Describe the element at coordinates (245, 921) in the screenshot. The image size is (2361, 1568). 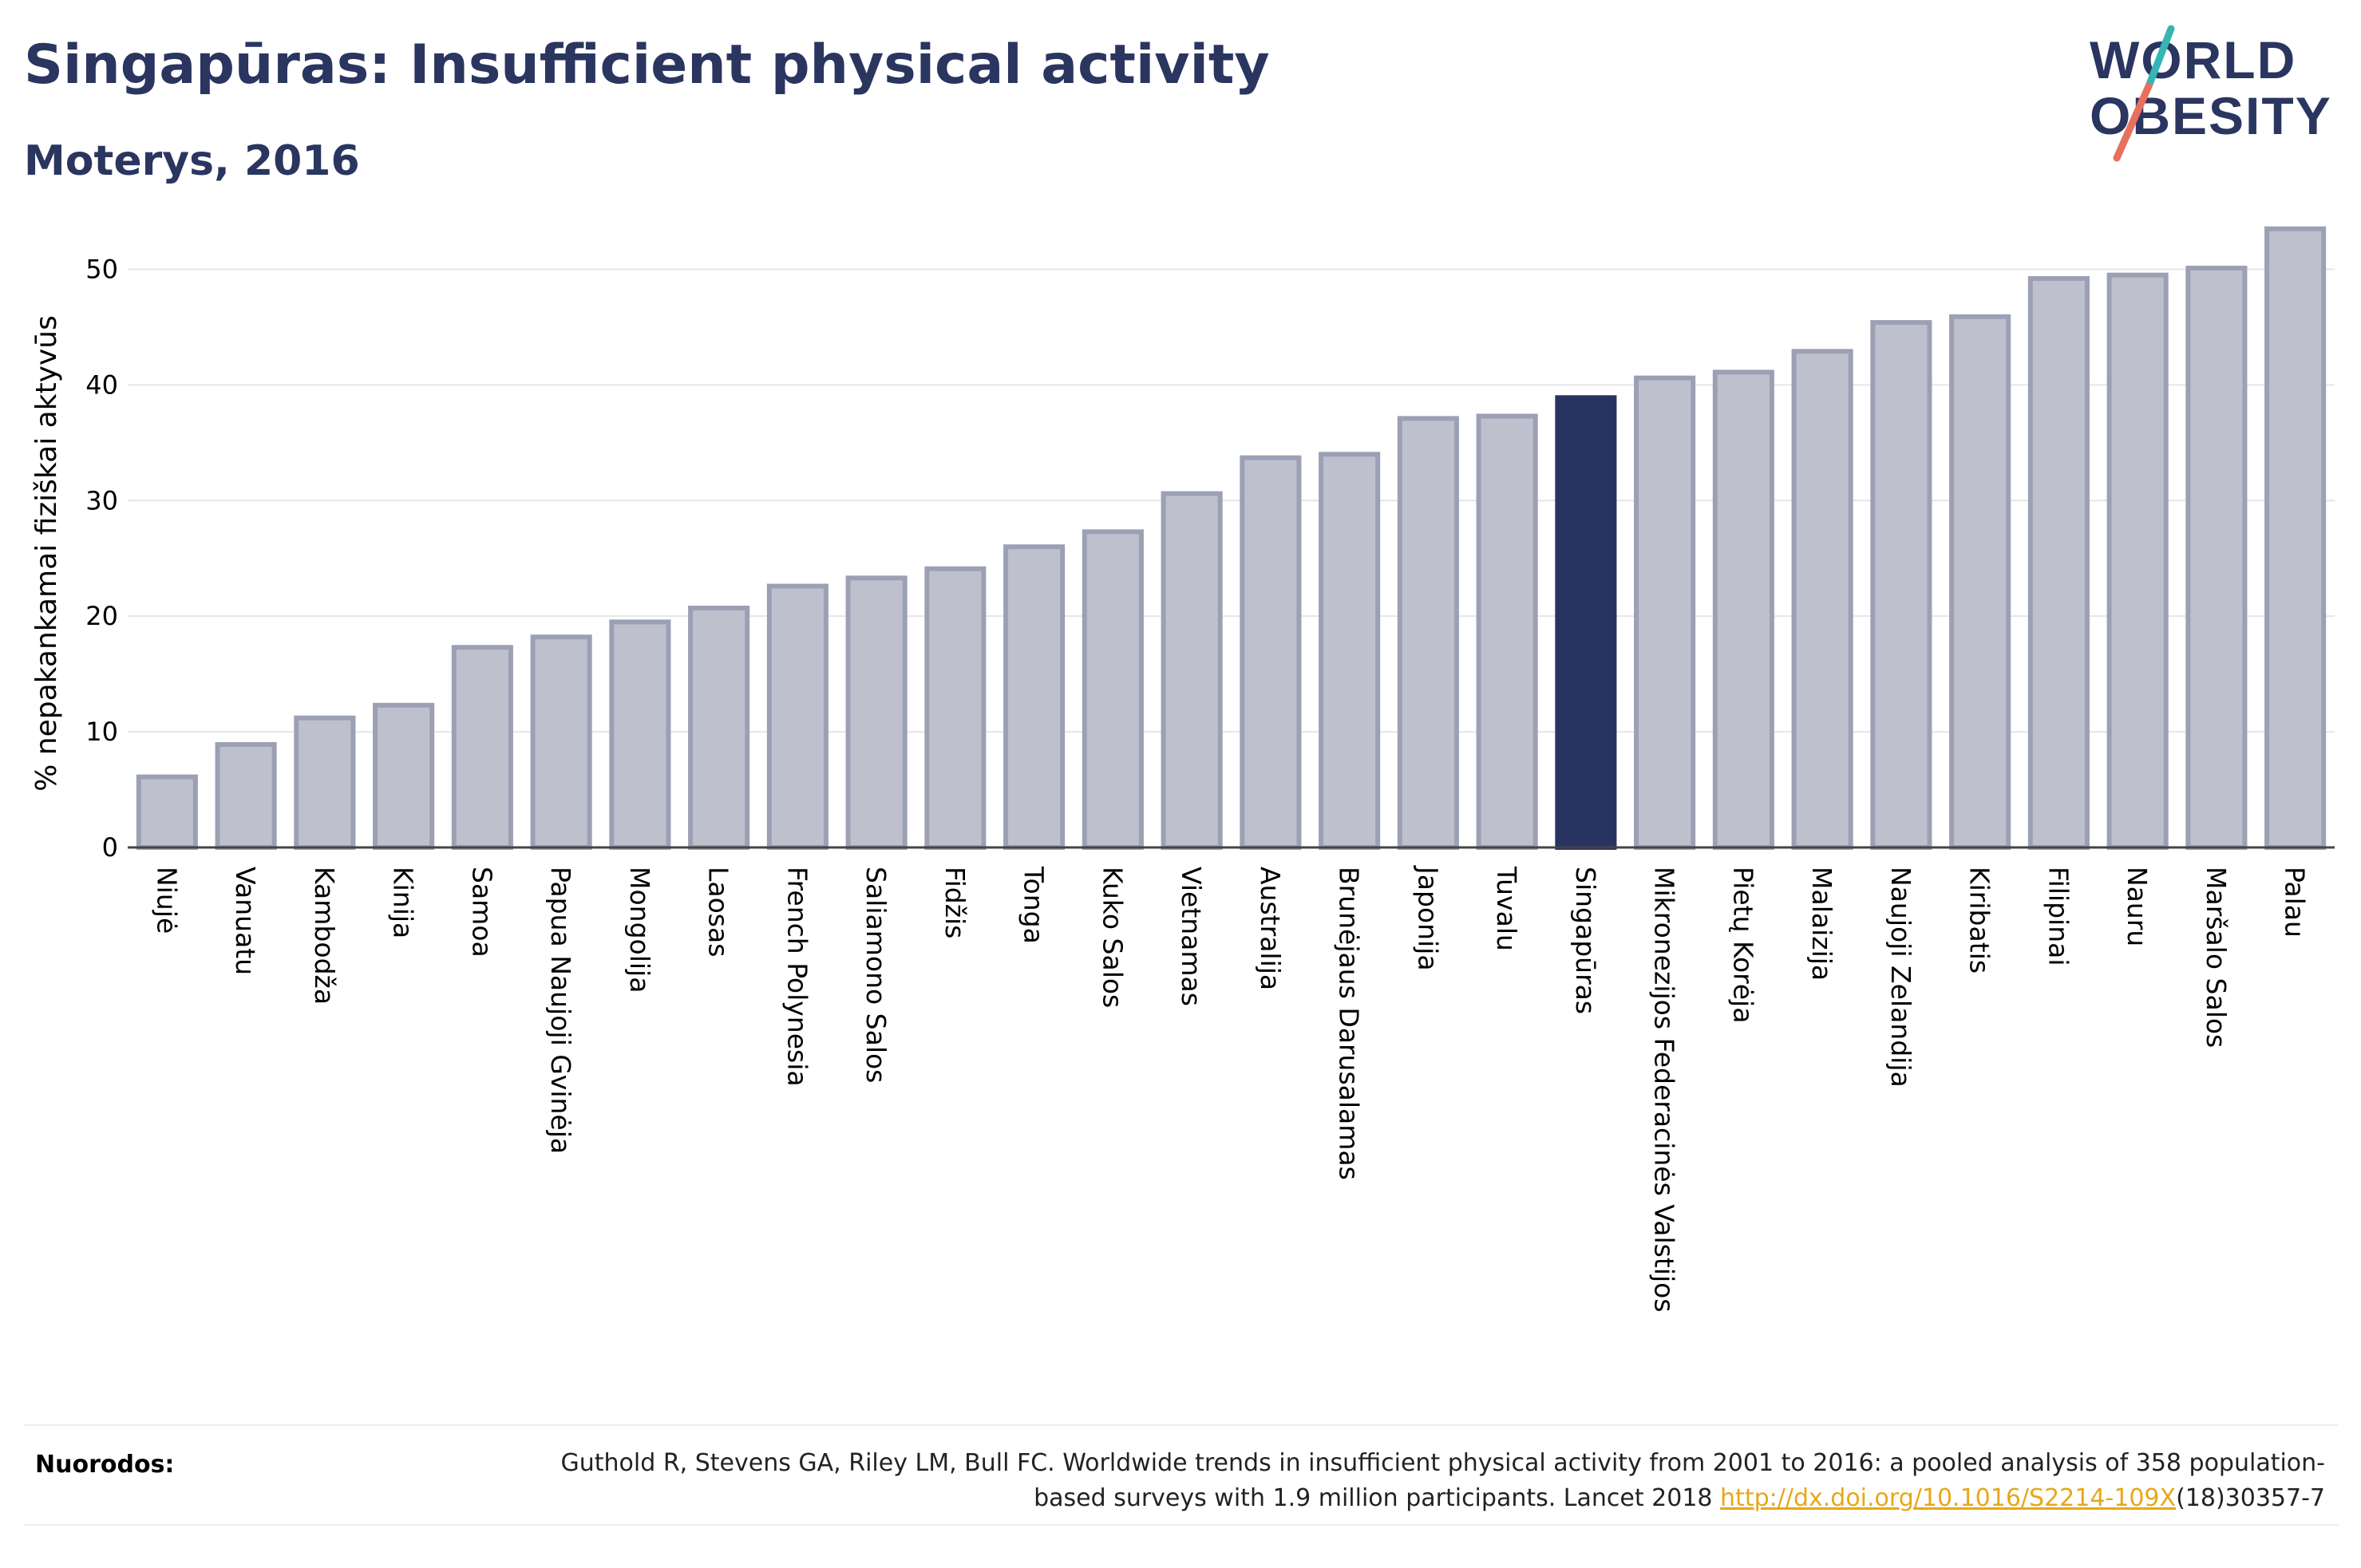
I see `x-tick-label: Vanuatu` at that location.